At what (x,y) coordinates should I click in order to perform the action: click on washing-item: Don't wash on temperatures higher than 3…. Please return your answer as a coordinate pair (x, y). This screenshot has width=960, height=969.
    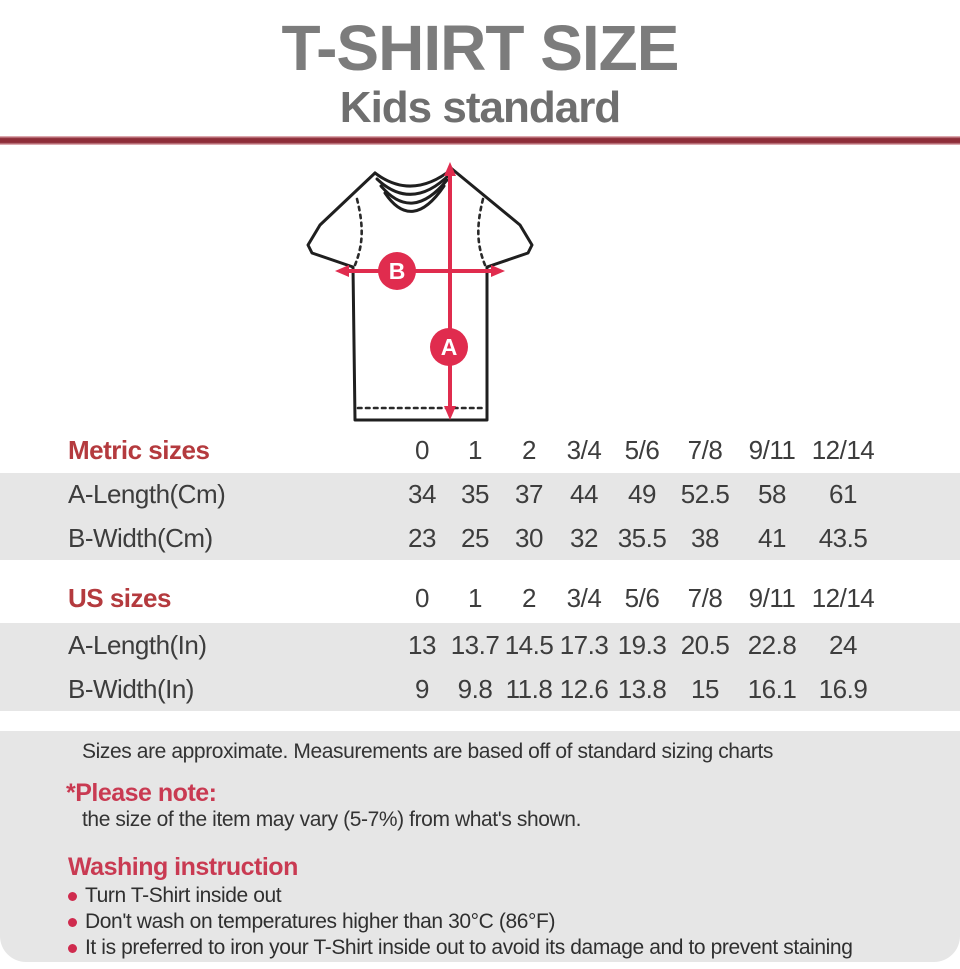
    Looking at the image, I should click on (514, 922).